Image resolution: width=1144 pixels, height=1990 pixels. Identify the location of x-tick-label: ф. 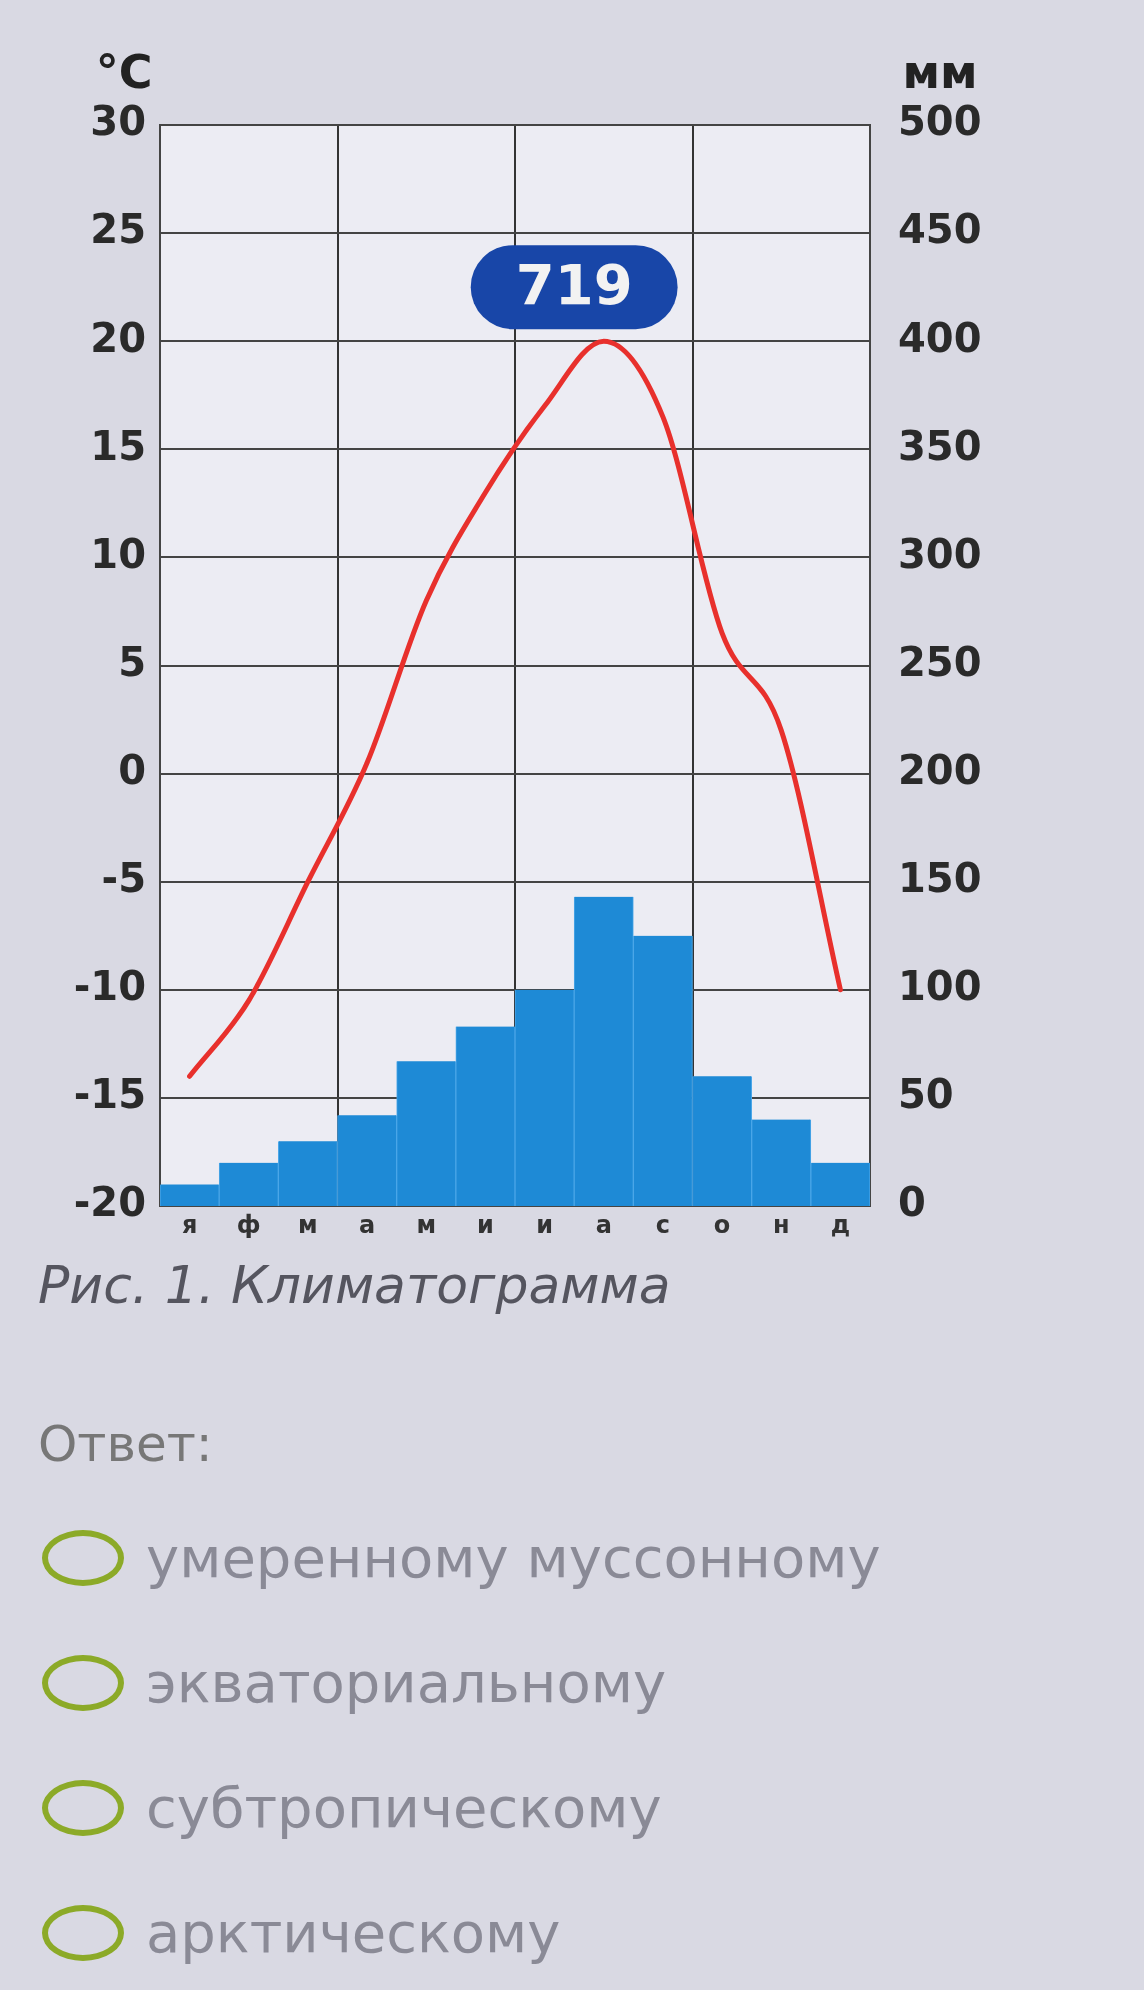
(248, 1224).